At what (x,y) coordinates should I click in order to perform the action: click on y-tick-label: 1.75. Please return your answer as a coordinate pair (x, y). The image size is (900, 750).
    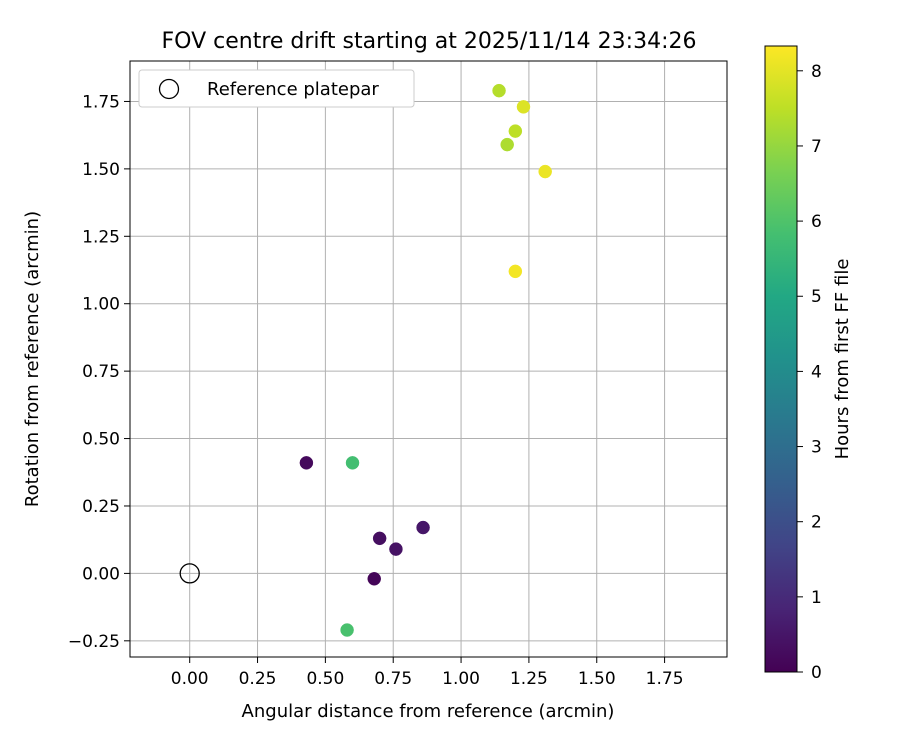
    Looking at the image, I should click on (101, 102).